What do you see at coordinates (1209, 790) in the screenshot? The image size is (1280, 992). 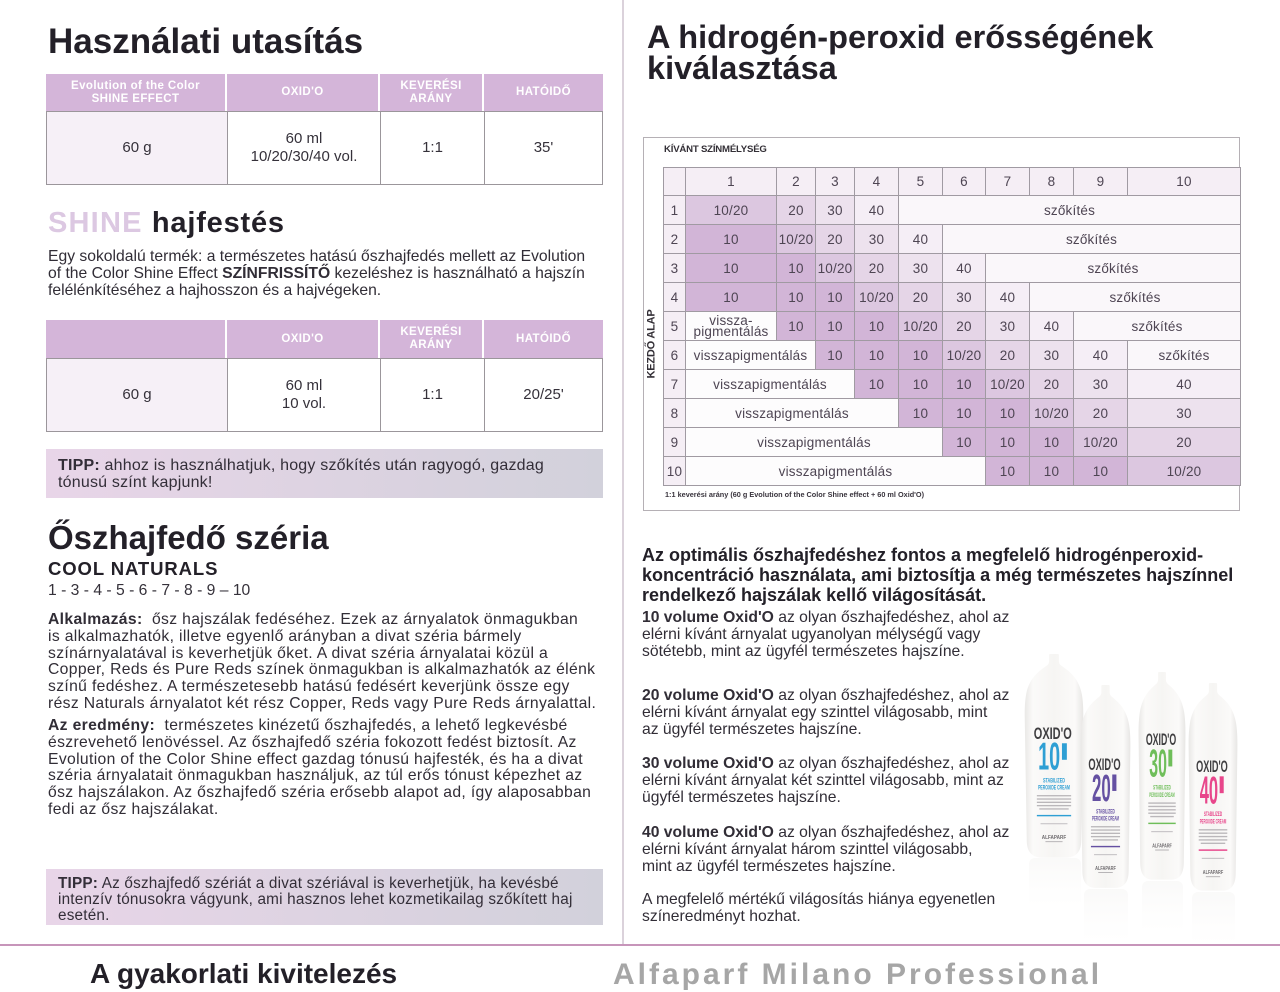 I see `svg-text: 40` at bounding box center [1209, 790].